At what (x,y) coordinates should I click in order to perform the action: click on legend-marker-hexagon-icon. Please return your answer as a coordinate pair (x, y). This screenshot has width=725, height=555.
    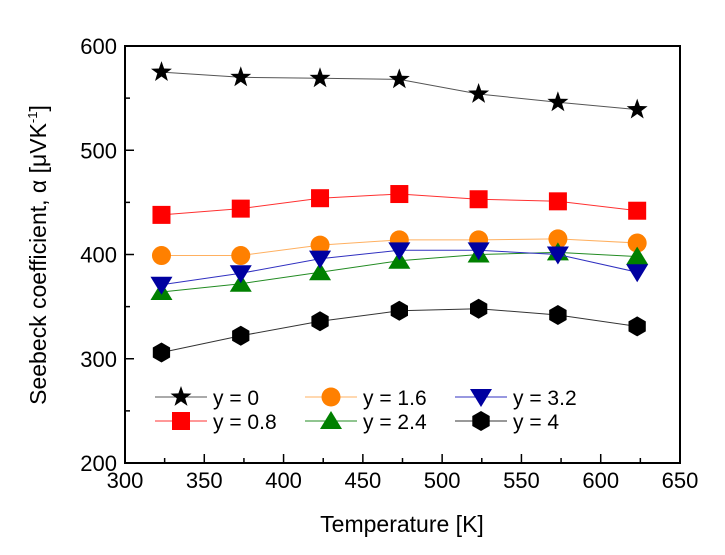
    Looking at the image, I should click on (481, 421).